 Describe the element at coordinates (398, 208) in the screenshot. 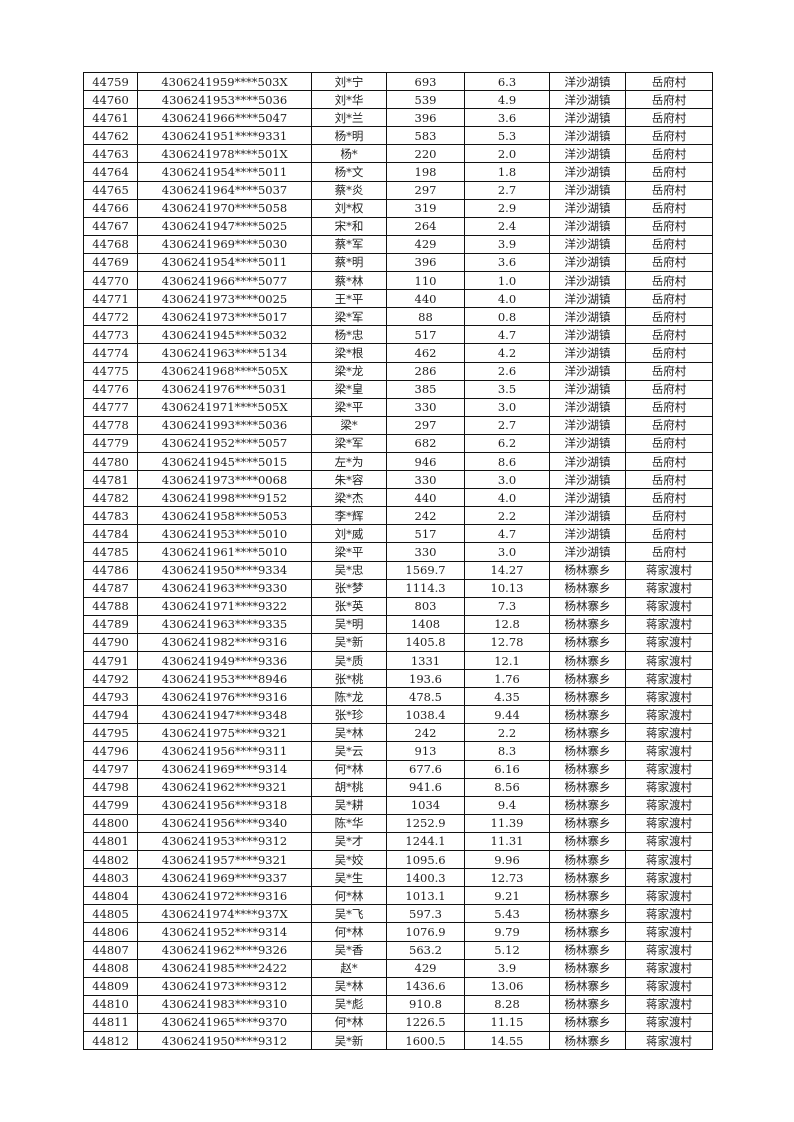

I see `table-row: 44766 4306241970****5058 刘*权 319 2.9 洋沙湖镇 岳府村` at that location.